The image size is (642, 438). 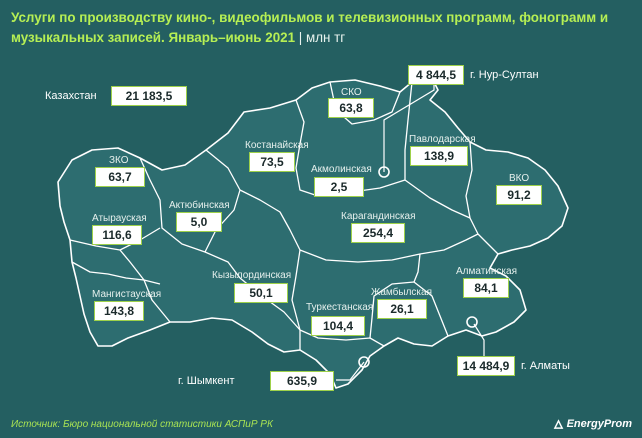 I want to click on border-turkestan, so click(x=338, y=298).